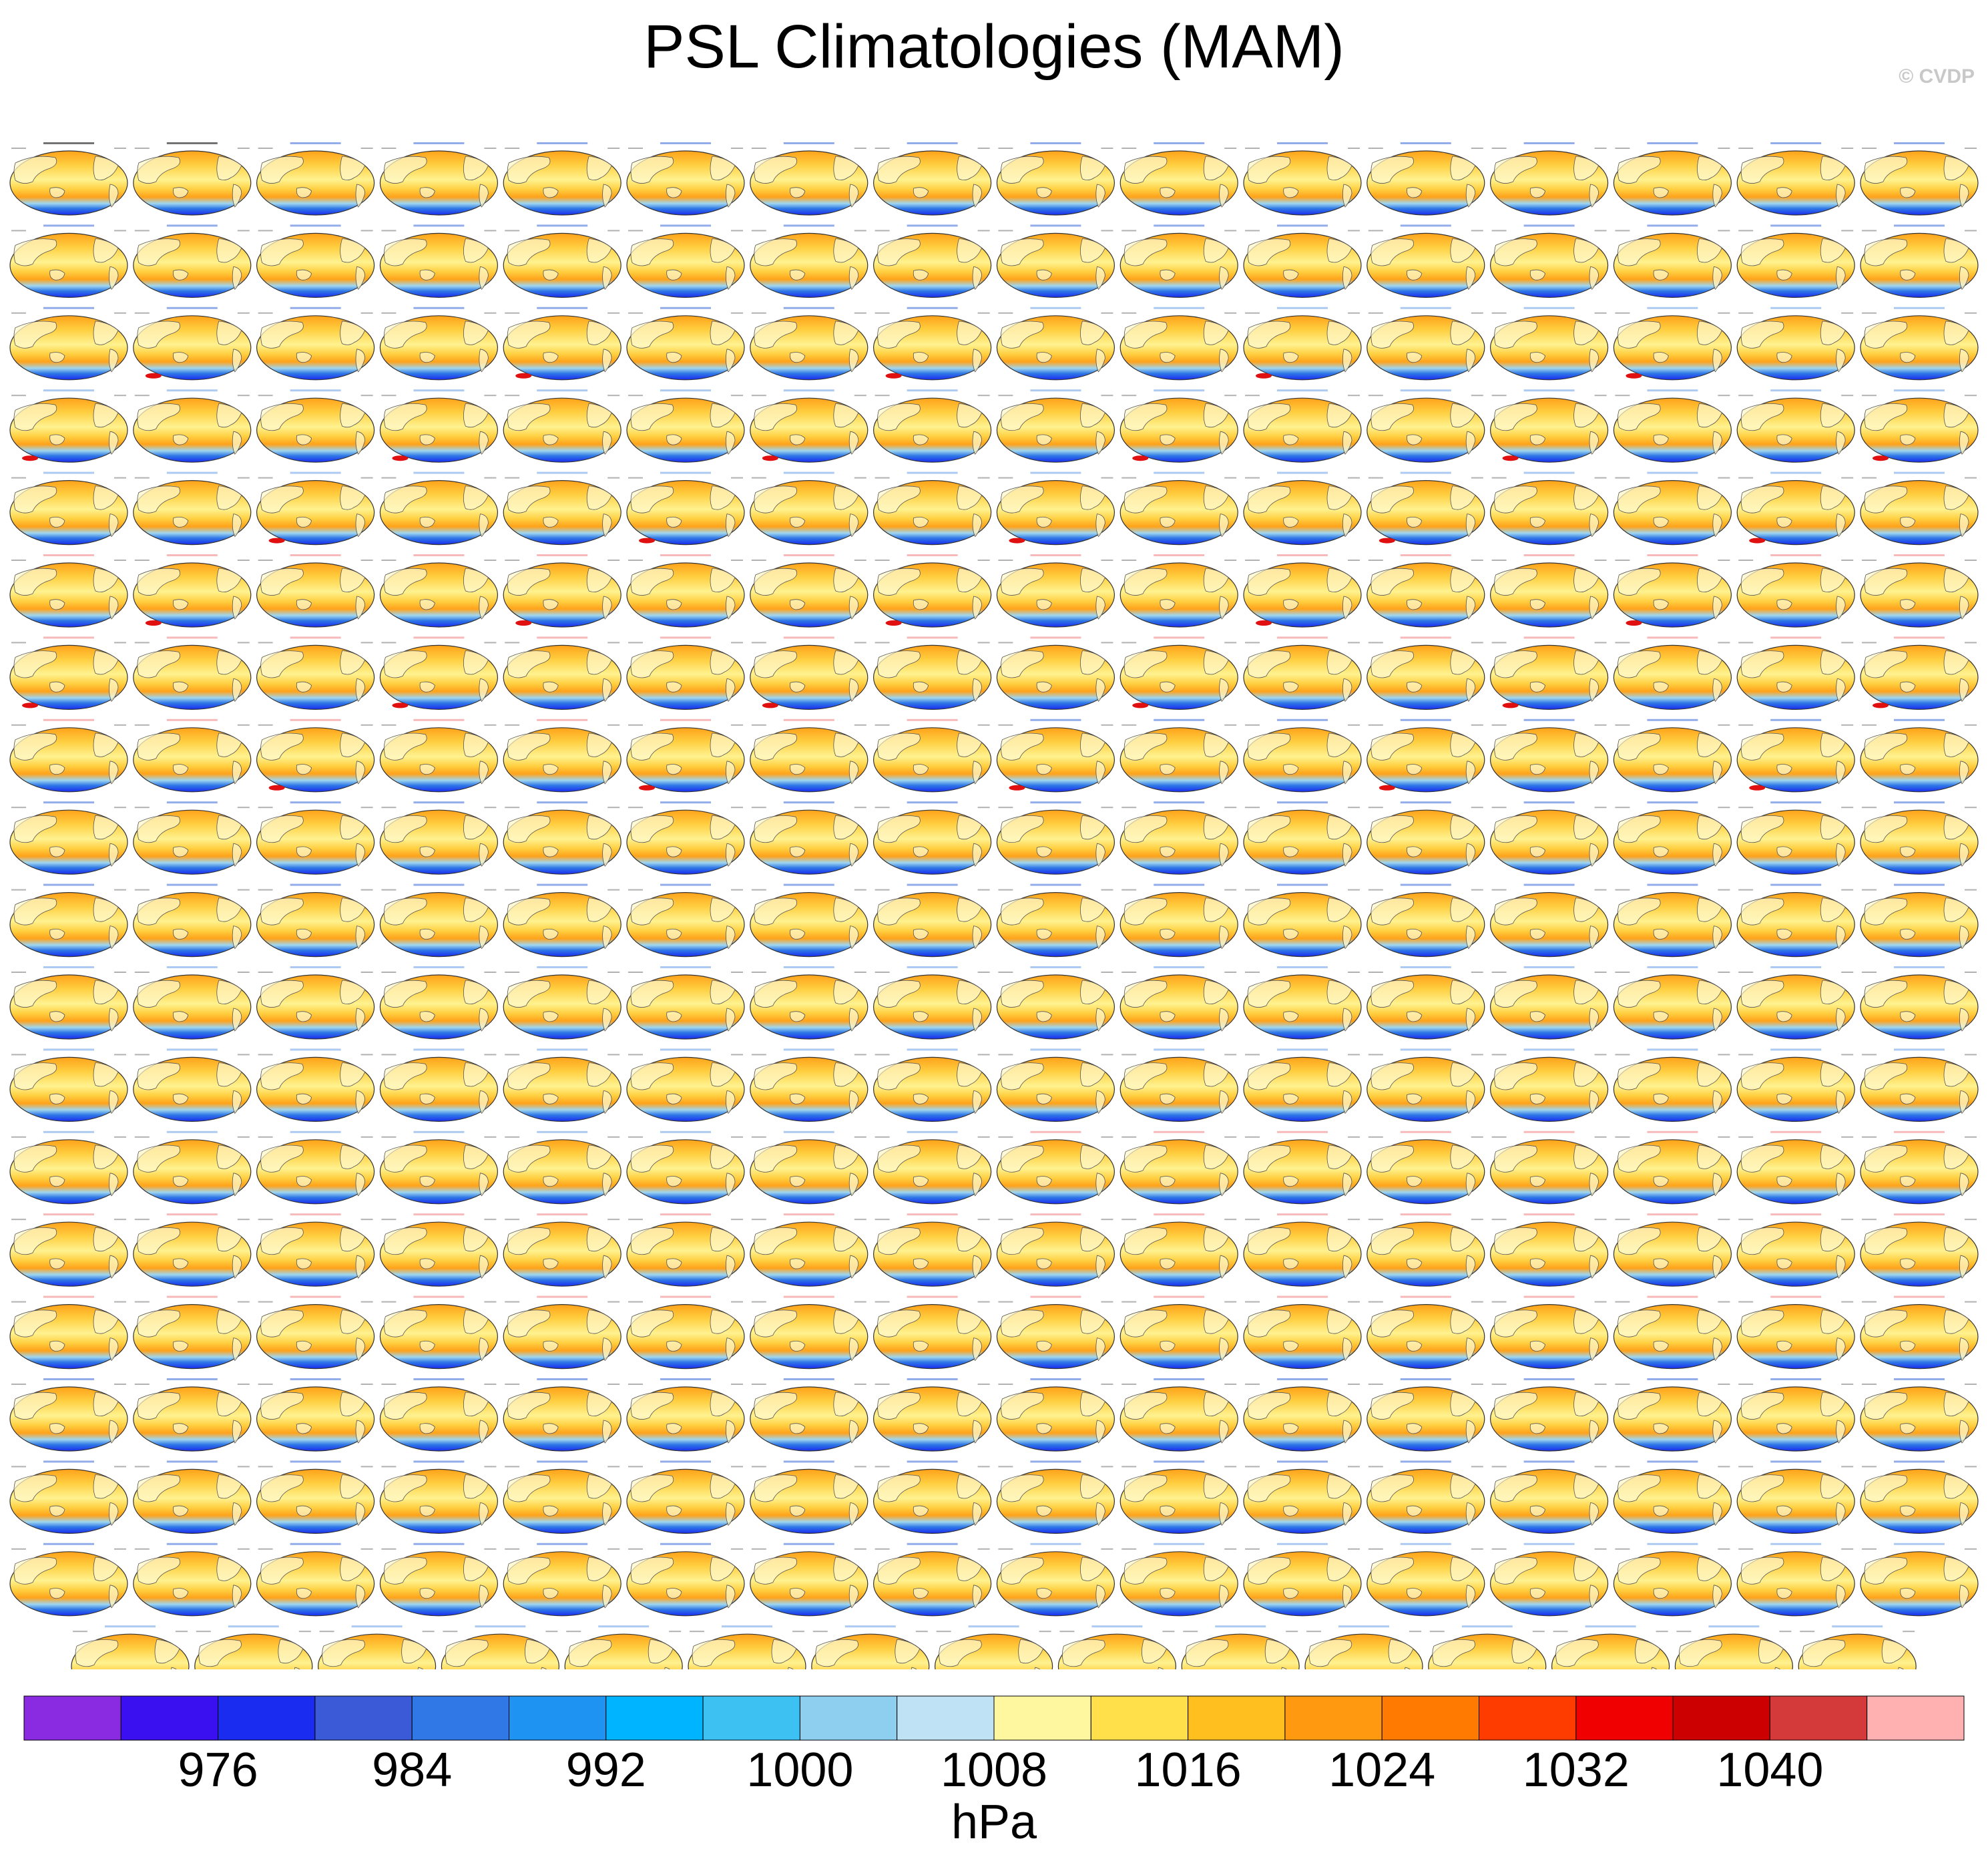  I want to click on colorbar-tick-label: 1016, so click(1188, 1770).